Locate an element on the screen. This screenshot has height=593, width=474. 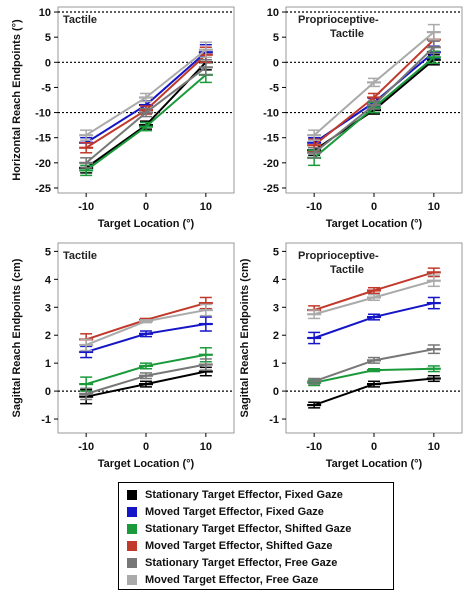
legend-item: Stationary Target Effector, Free Gaze is located at coordinates (232, 563).